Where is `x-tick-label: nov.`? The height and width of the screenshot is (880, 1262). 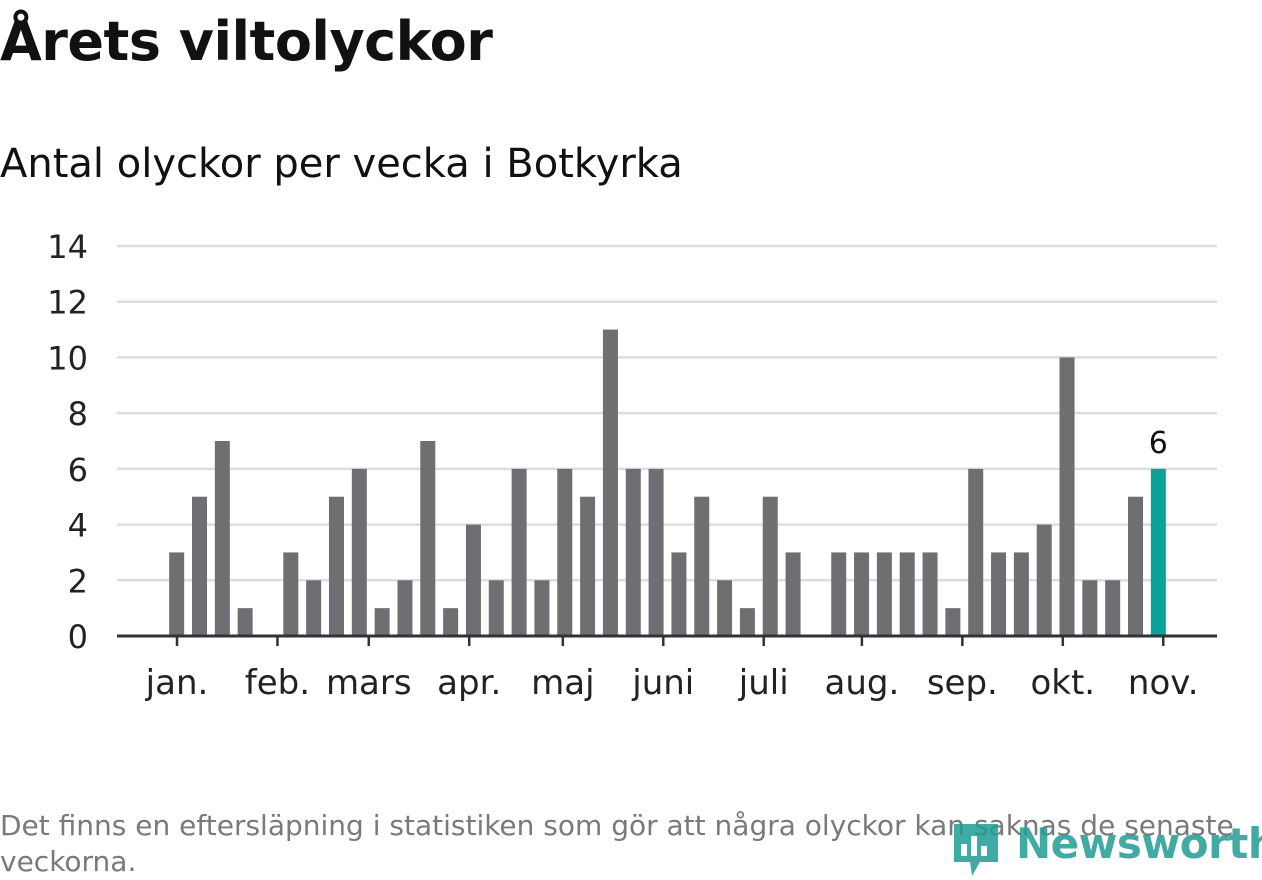
x-tick-label: nov. is located at coordinates (1163, 683).